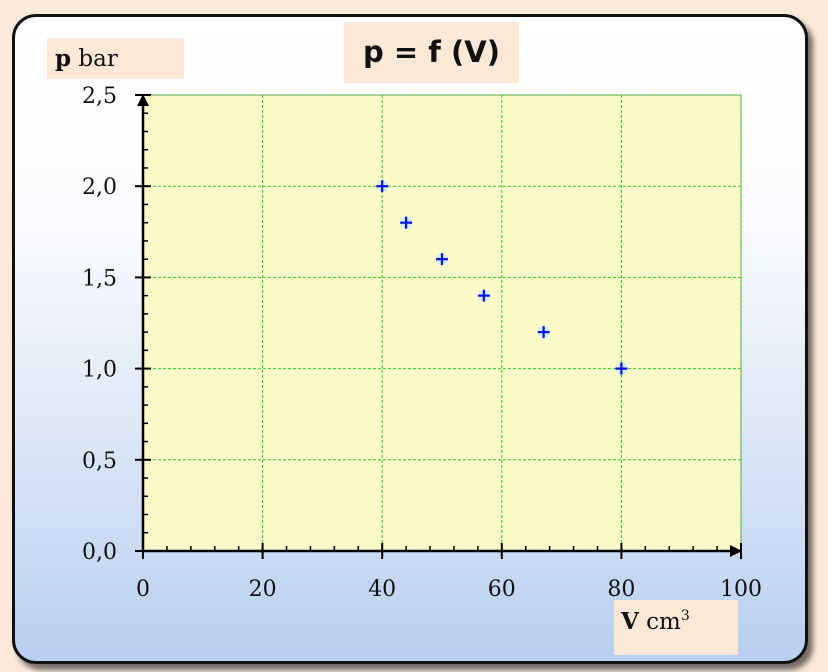 The height and width of the screenshot is (672, 828). I want to click on x-tick-label: 80, so click(621, 589).